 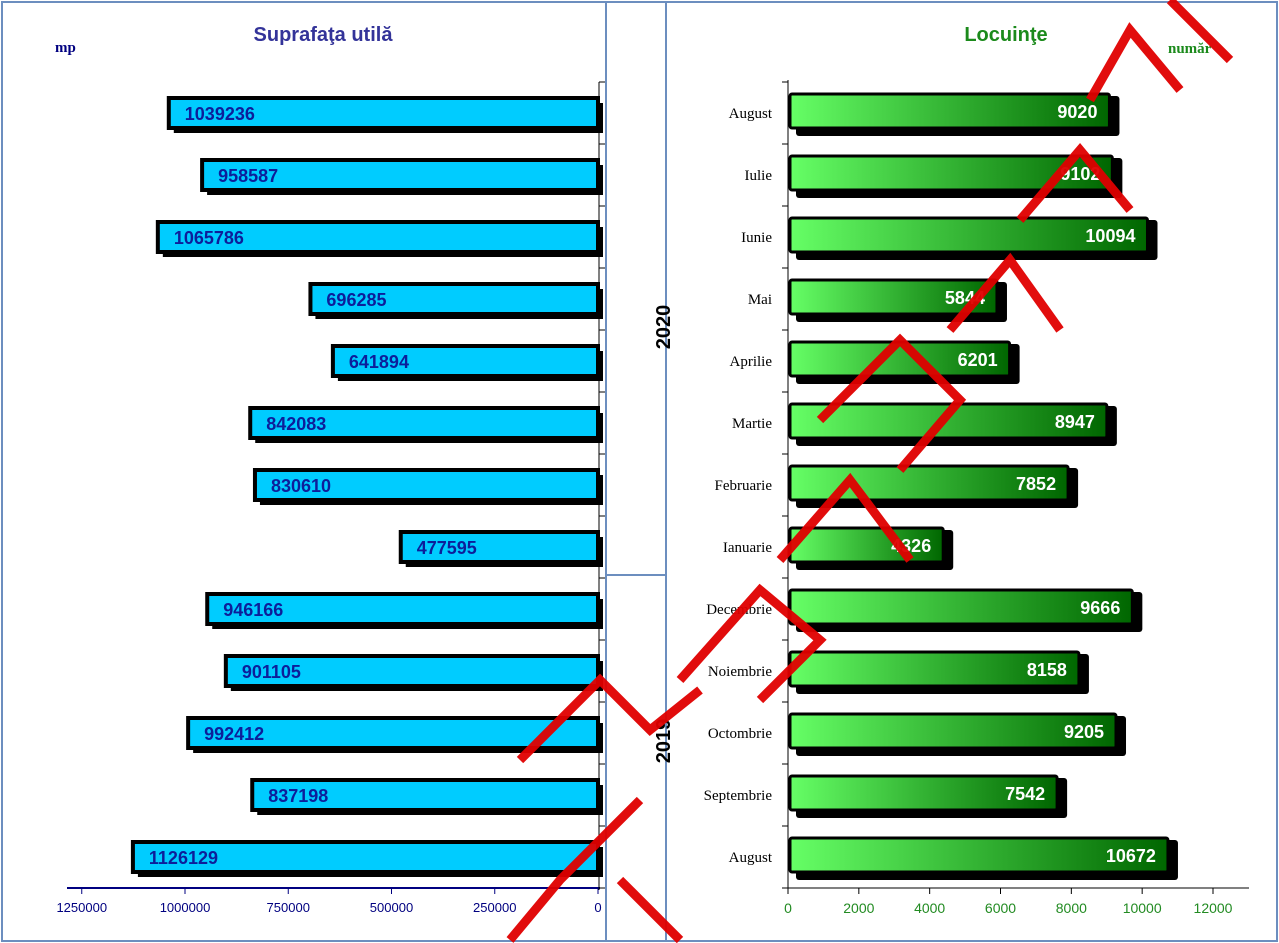 What do you see at coordinates (1077, 112) in the screenshot?
I see `right-bar-value-label: 9020` at bounding box center [1077, 112].